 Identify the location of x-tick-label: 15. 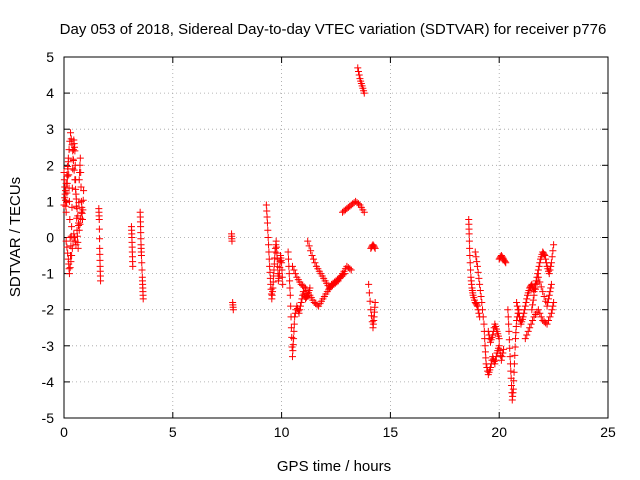
(391, 432).